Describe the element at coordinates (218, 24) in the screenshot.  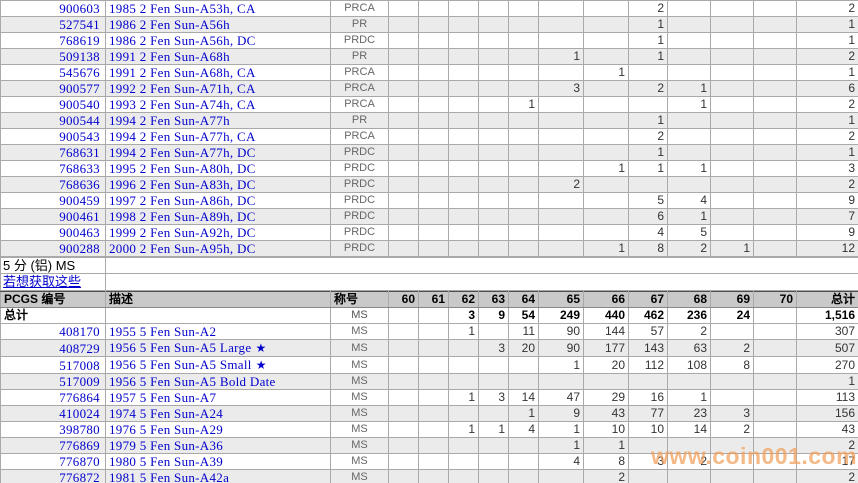
I see `description-cell: 1986 2 Fen Sun-A56h` at that location.